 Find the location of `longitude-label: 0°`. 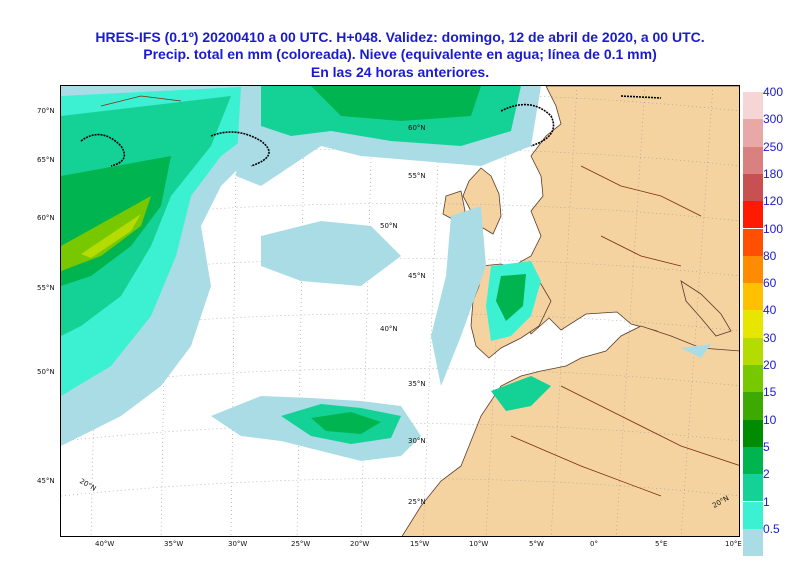

longitude-label: 0° is located at coordinates (594, 544).